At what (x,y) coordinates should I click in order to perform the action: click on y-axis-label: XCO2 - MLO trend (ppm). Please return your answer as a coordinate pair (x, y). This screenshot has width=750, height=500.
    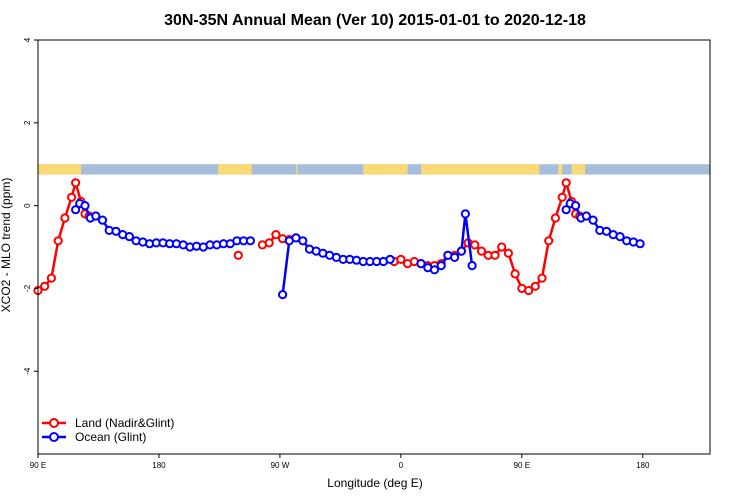
    Looking at the image, I should click on (6, 245).